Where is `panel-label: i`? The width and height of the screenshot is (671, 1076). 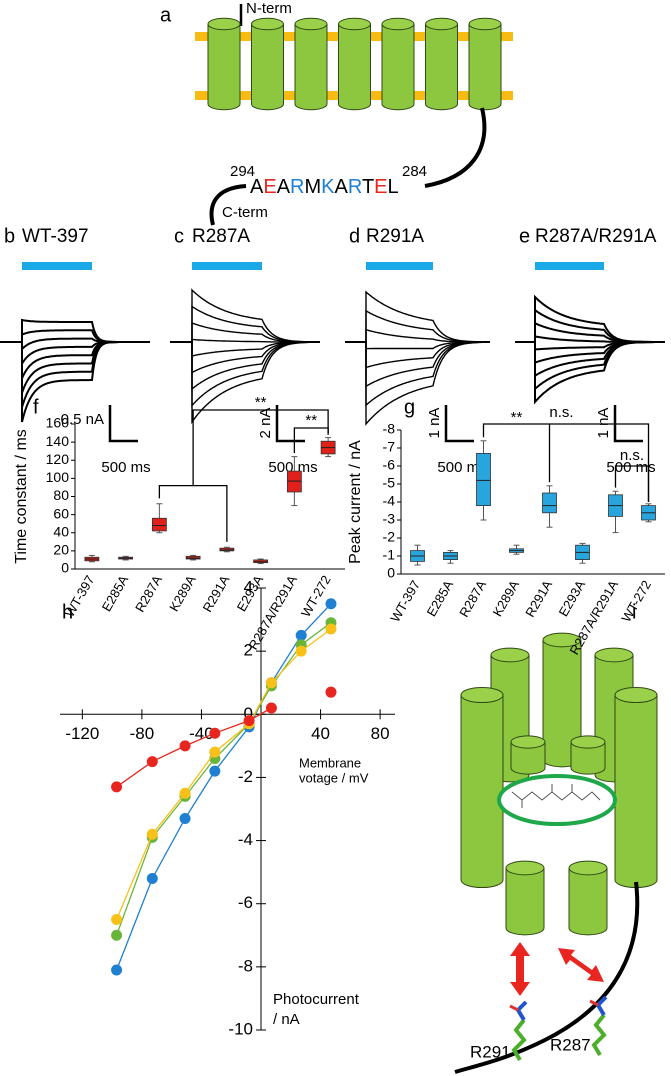
panel-label: i is located at coordinates (634, 612).